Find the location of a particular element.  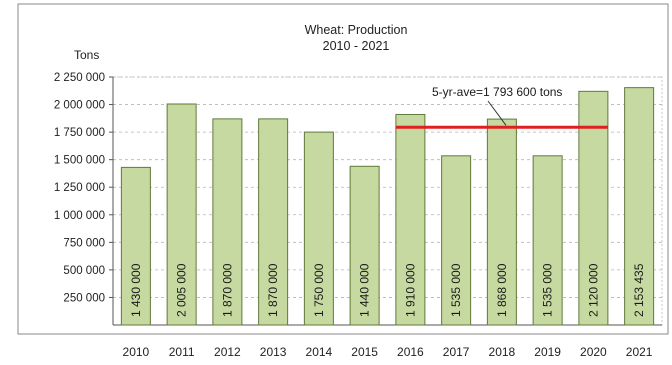

x-tick-label-2018: 2018 is located at coordinates (502, 352).